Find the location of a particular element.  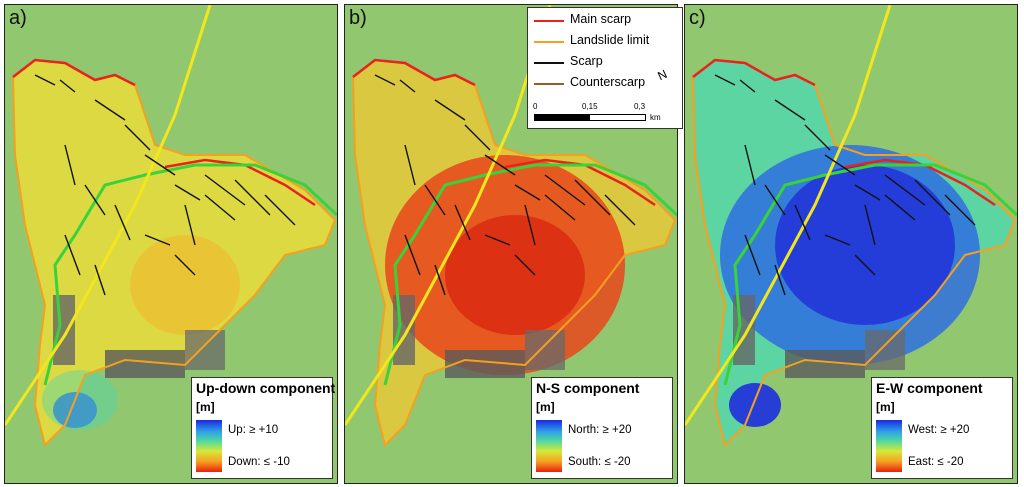

legend-low-label: East: ≤ -20 is located at coordinates (936, 462).